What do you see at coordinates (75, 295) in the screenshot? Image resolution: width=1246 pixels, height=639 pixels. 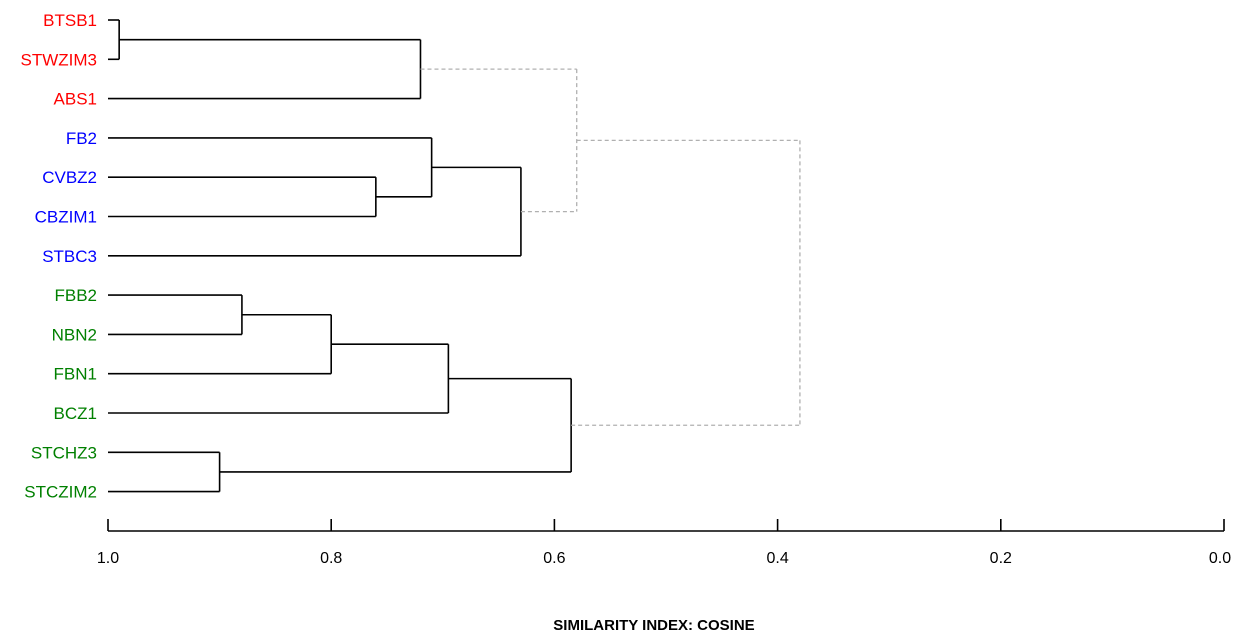 I see `leaf-label: FBB2` at bounding box center [75, 295].